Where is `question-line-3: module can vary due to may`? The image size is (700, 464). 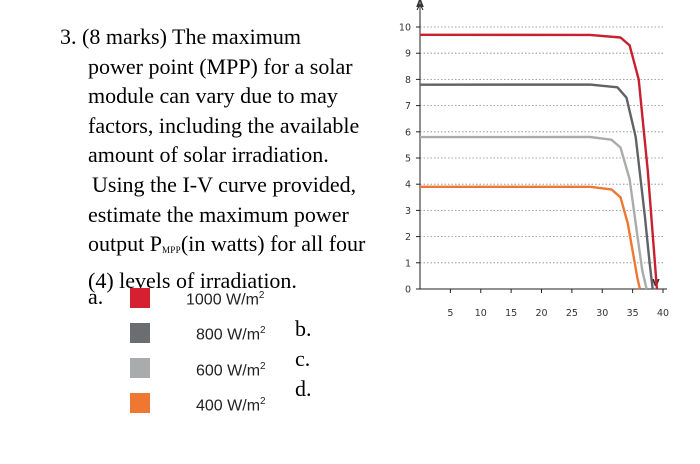 question-line-3: module can vary due to may is located at coordinates (213, 96).